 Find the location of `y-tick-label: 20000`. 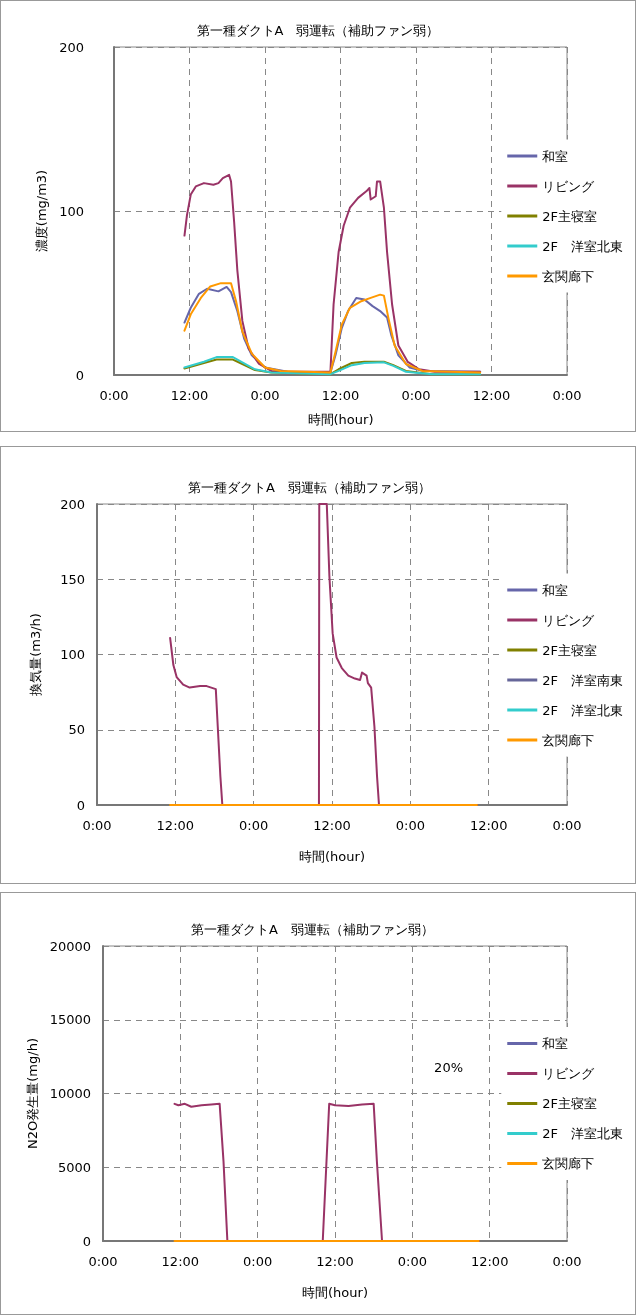

y-tick-label: 20000 is located at coordinates (70, 946).